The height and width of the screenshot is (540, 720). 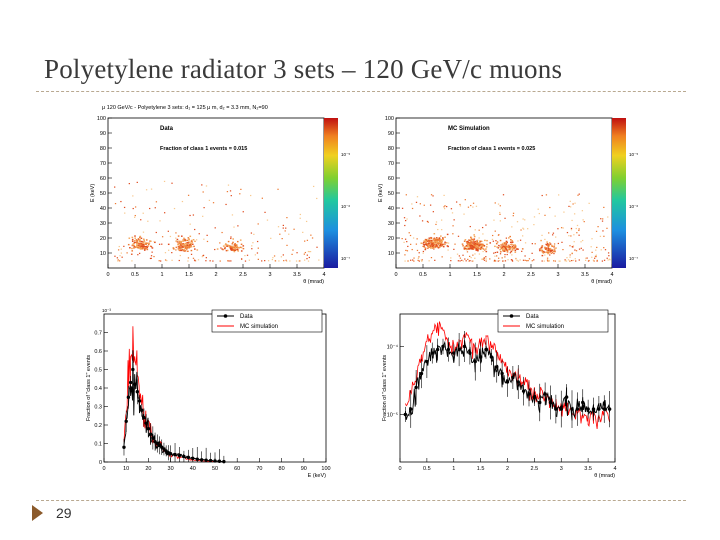 I want to click on x-tick-label: 1.5, so click(x=481, y=469).